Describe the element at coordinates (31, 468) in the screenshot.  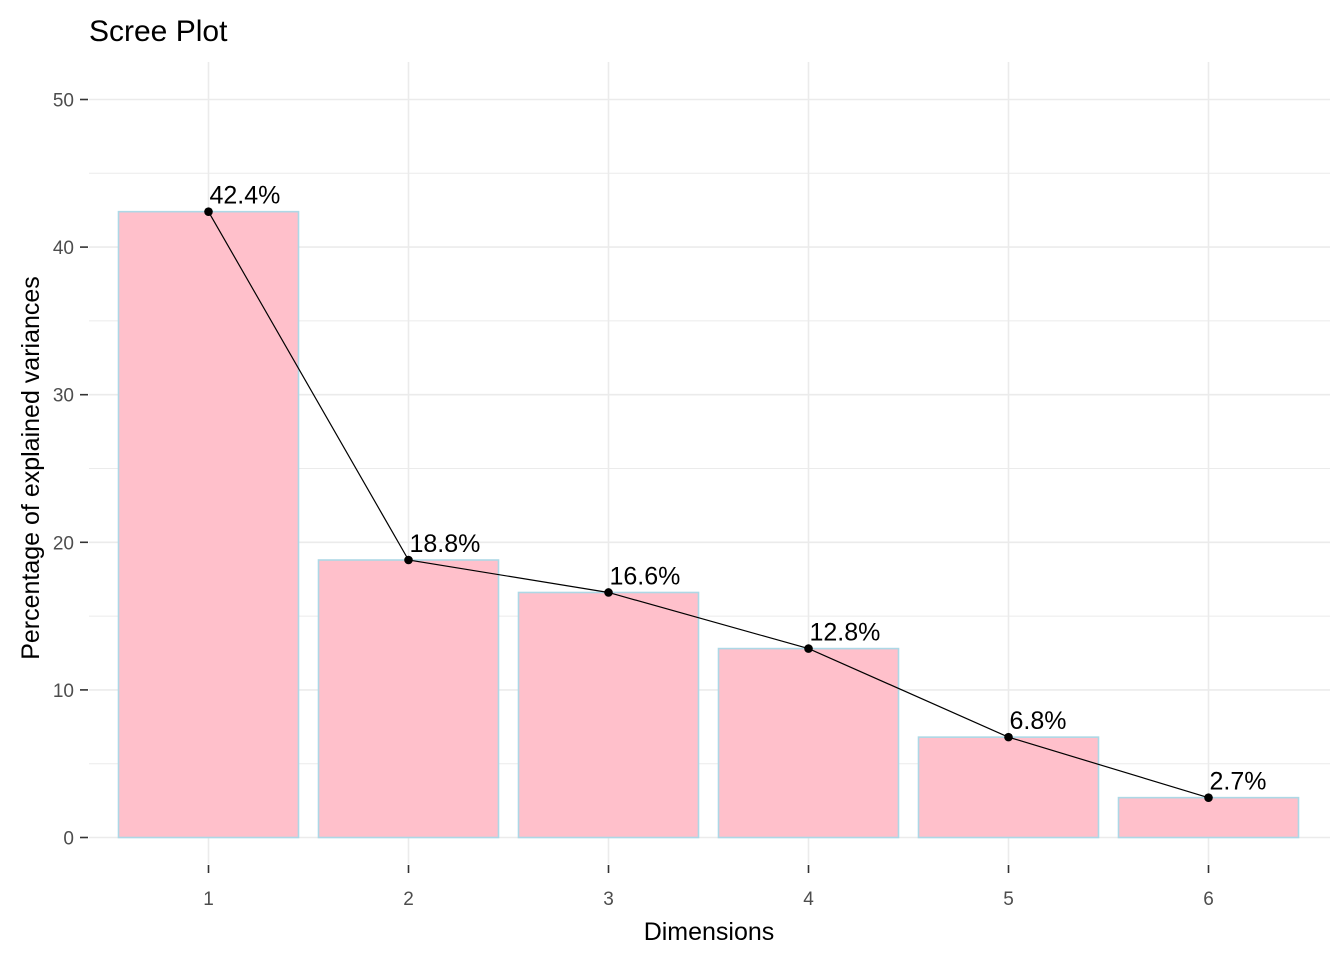
I see `y-axis-title: Percentage of explained variances` at that location.